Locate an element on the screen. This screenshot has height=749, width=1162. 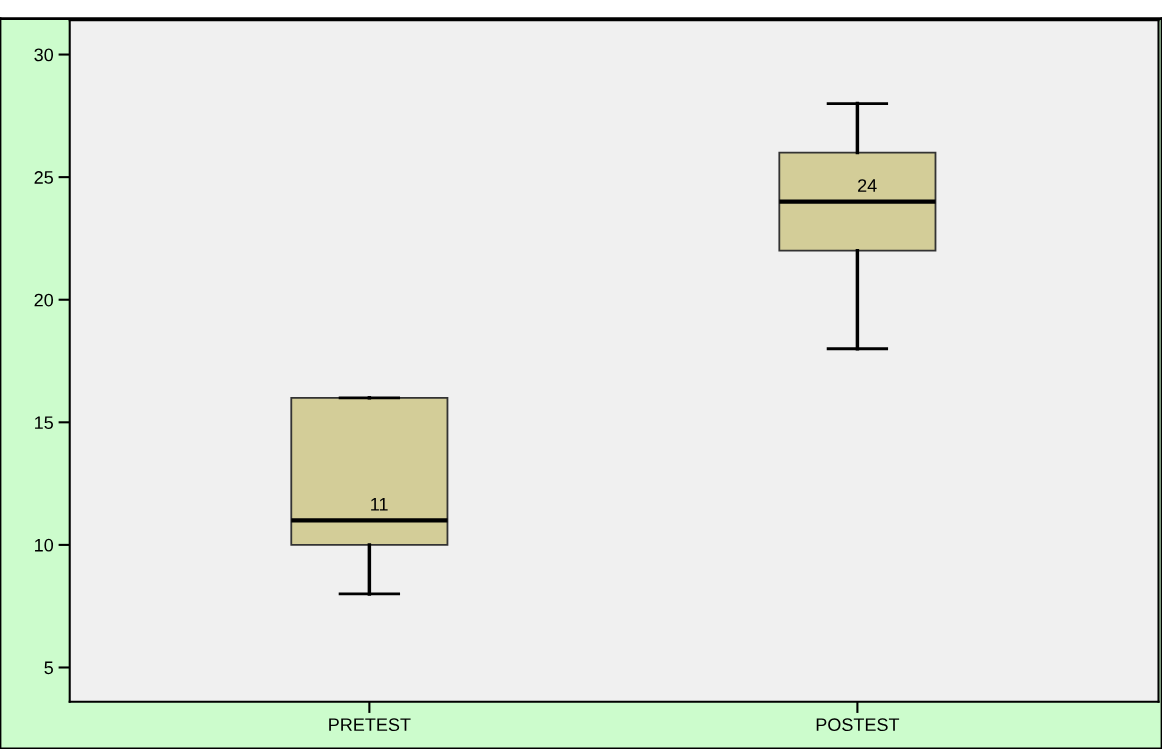
x-tick-label: POSTEST is located at coordinates (858, 725).